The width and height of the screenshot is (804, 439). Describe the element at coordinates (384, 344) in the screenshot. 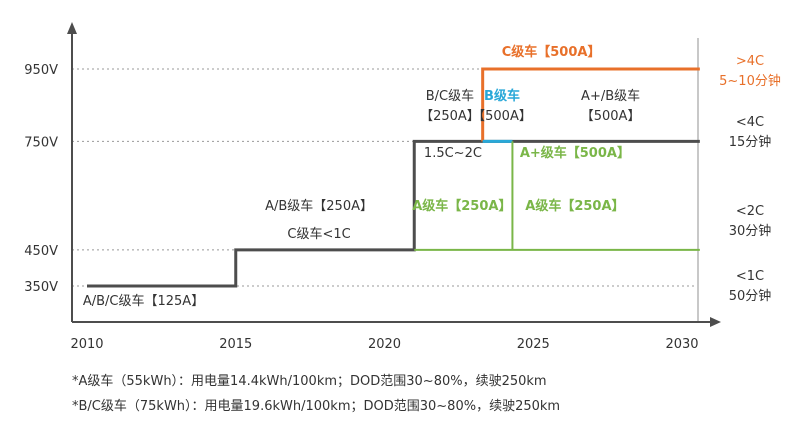

I see `x-tick-label-2020: 2020` at that location.